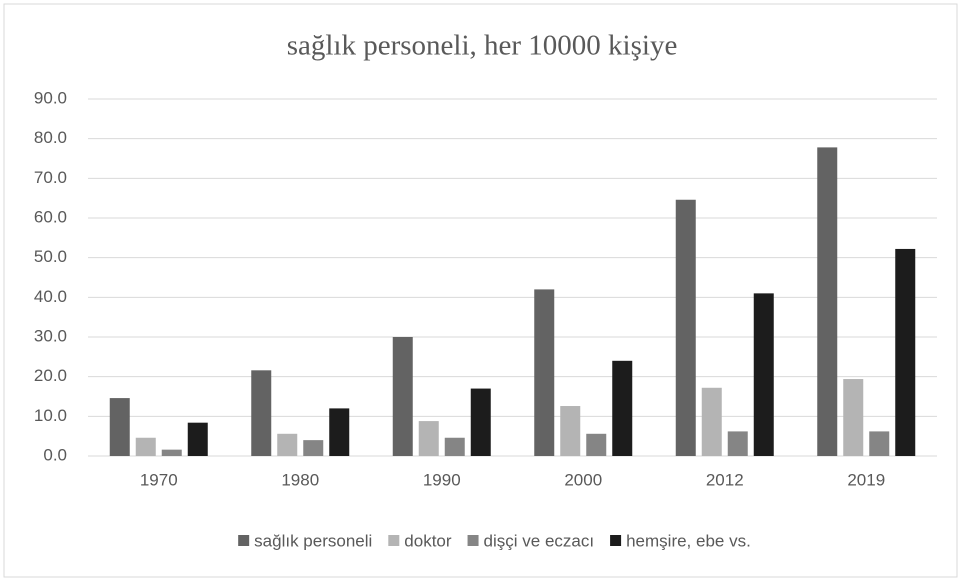 This screenshot has width=961, height=581. Describe the element at coordinates (50, 415) in the screenshot. I see `y-tick-label: 10.0` at that location.